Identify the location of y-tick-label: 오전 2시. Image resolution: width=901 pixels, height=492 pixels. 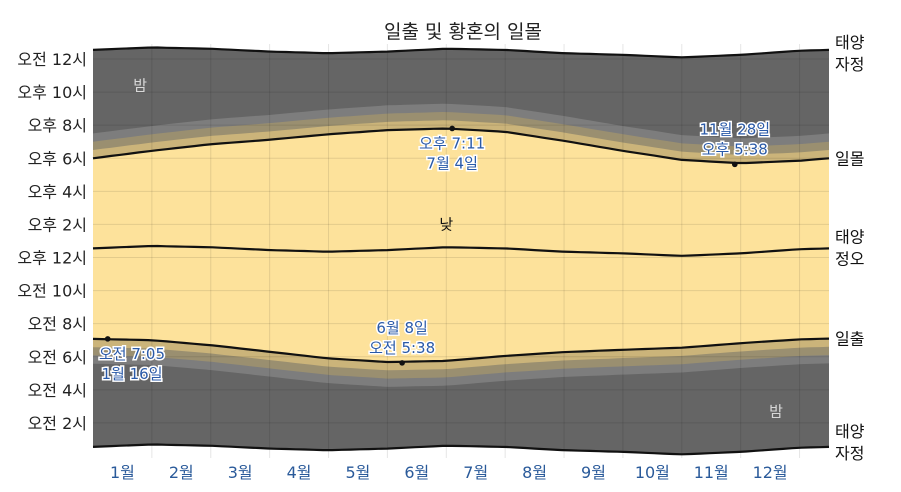
(57, 423).